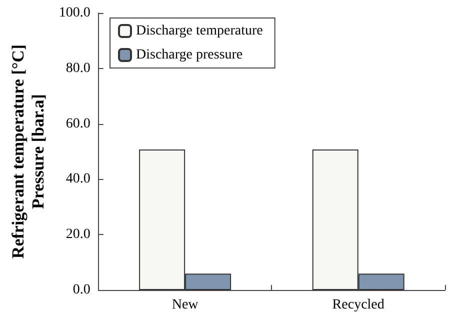 Image resolution: width=475 pixels, height=325 pixels. What do you see at coordinates (199, 31) in the screenshot?
I see `legend-label: Discharge temperature` at bounding box center [199, 31].